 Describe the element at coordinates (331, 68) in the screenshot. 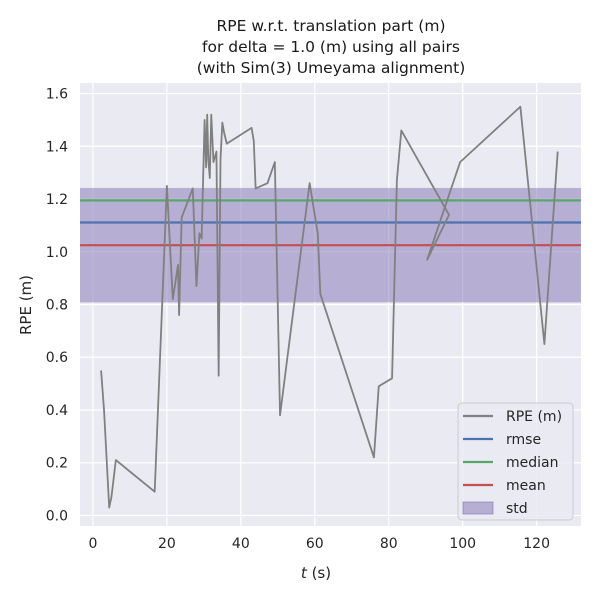

I see `title-line-3: (with Sim(3) Umeyama alignment)` at that location.